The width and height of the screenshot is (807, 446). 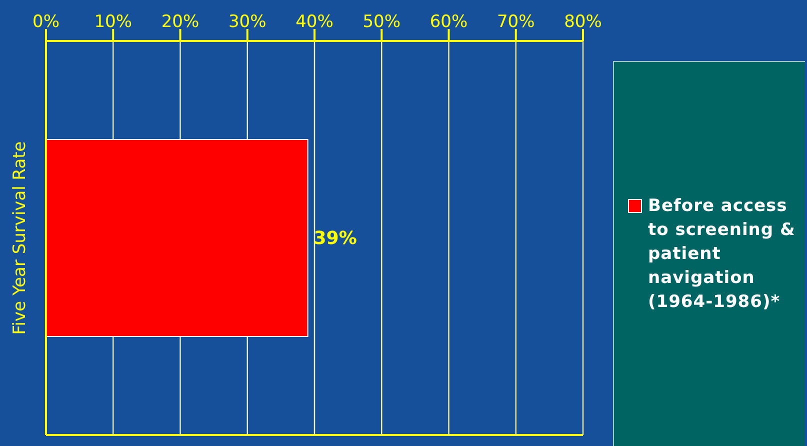 I want to click on x-tick-label: 50%, so click(x=381, y=22).